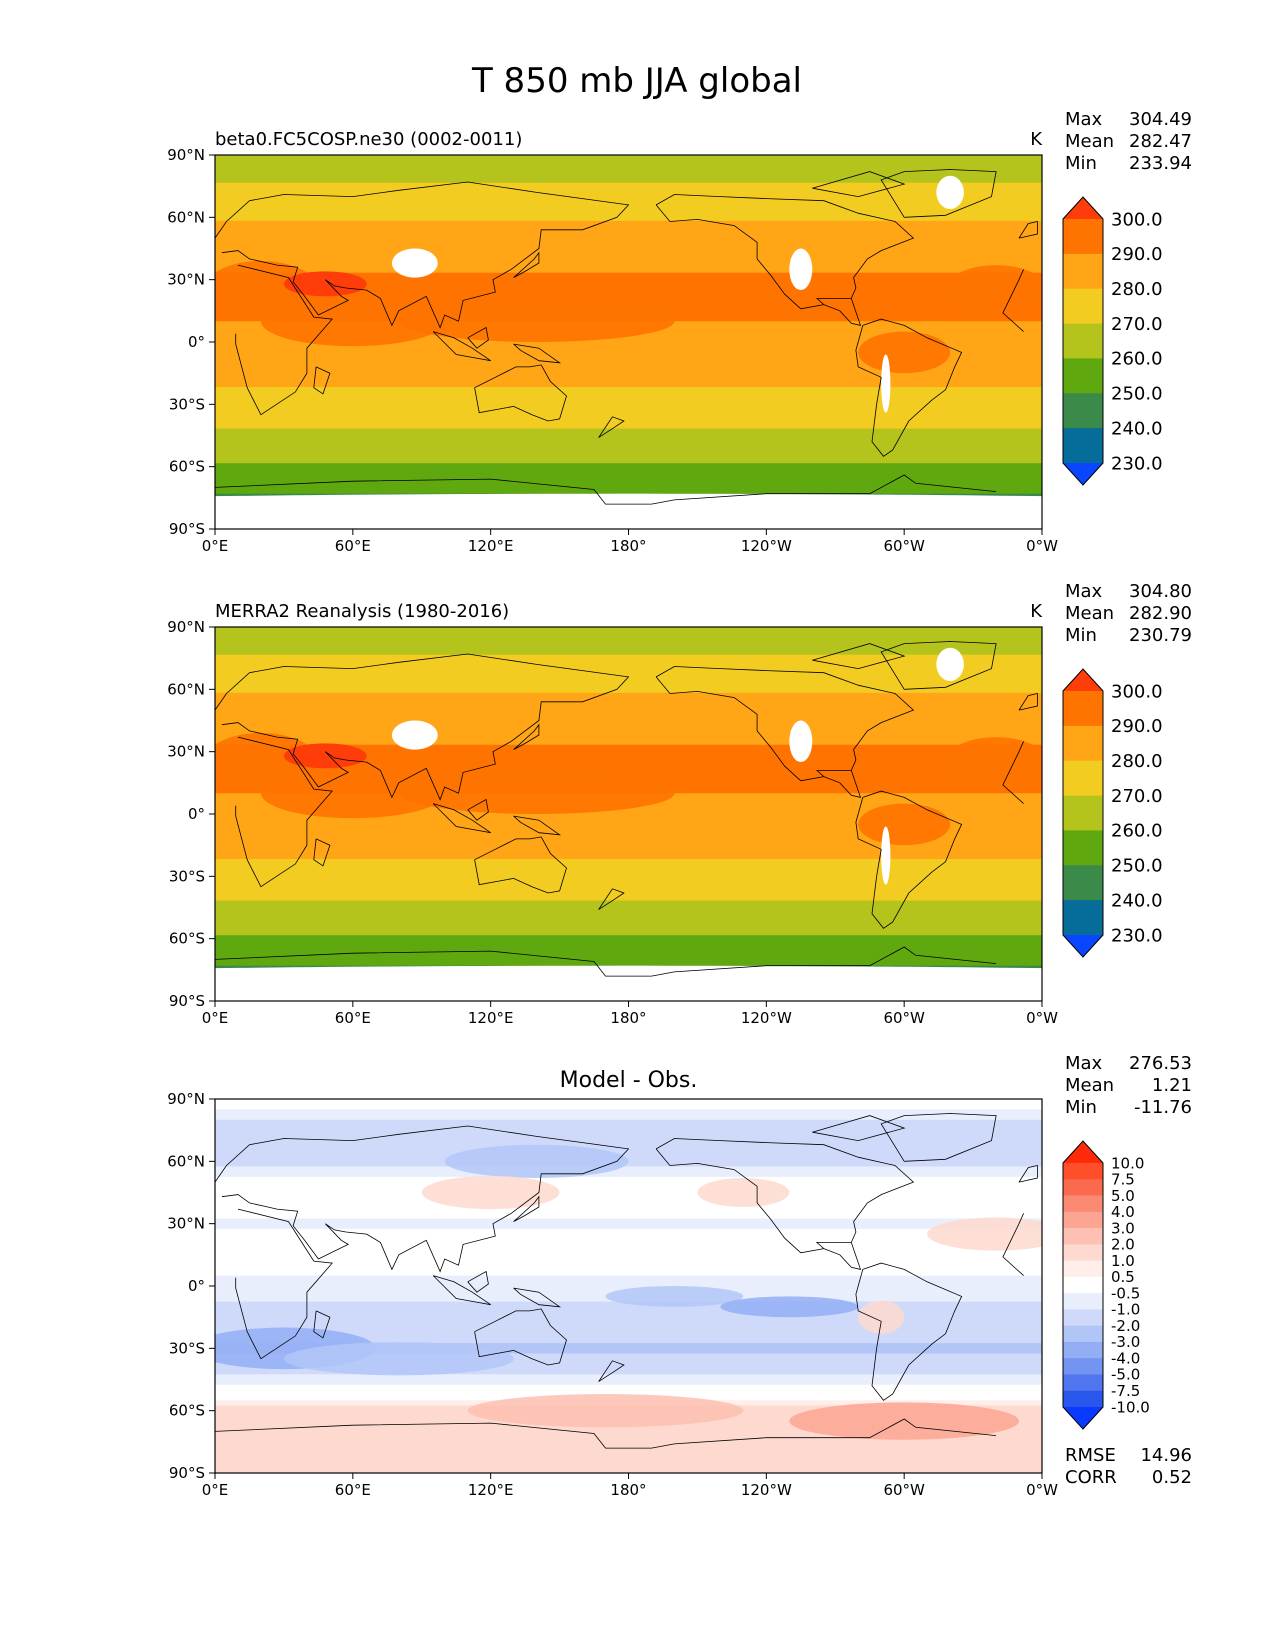  What do you see at coordinates (1137, 900) in the screenshot?
I see `colorbar-label: 240.0` at bounding box center [1137, 900].